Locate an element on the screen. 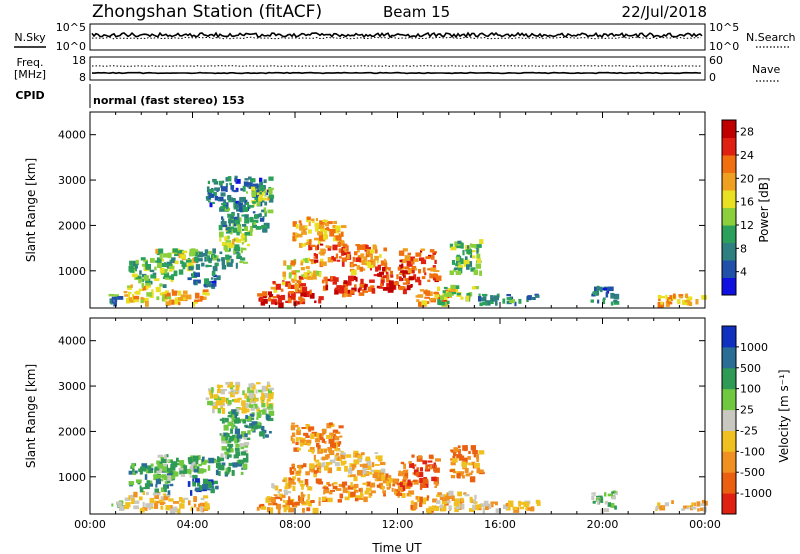  nsky-panel: N.Sky 10^5 10^0 10^5 10^0 N.Search is located at coordinates (405, 37).